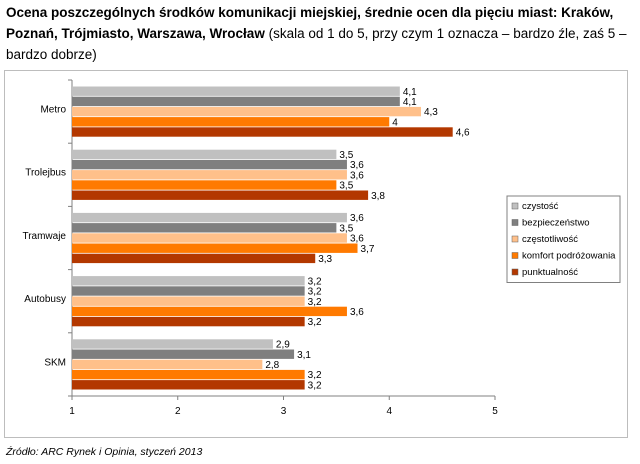 This screenshot has height=464, width=640. What do you see at coordinates (550, 239) in the screenshot?
I see `legend-label: częstotliwość` at bounding box center [550, 239].